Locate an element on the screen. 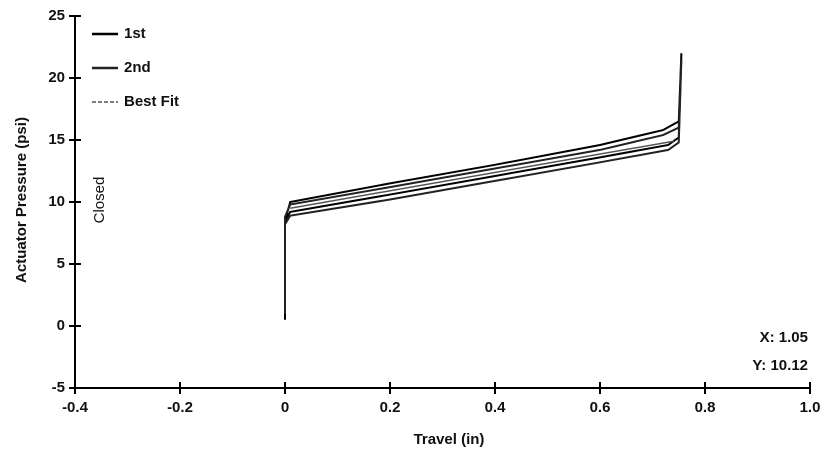  legend-label: Best Fit is located at coordinates (151, 101).